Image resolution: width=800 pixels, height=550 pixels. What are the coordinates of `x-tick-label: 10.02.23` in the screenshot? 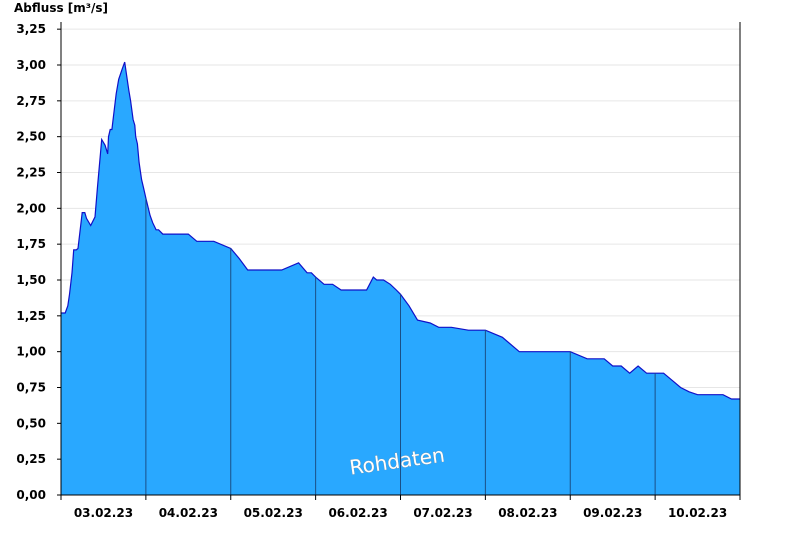 It's located at (697, 513).